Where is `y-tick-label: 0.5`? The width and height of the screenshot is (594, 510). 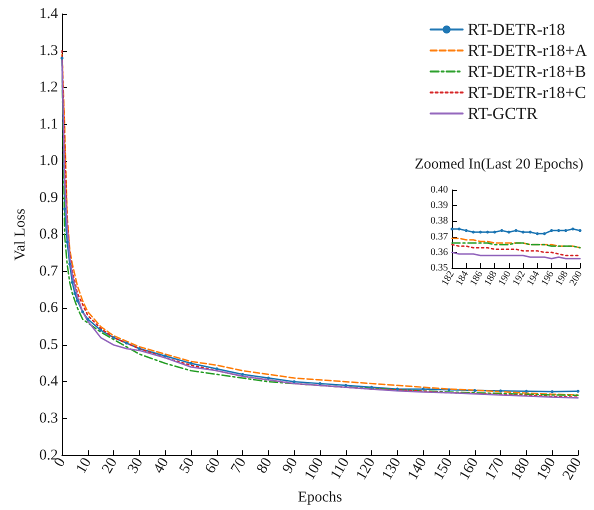 y-tick-label: 0.5 is located at coordinates (48, 344).